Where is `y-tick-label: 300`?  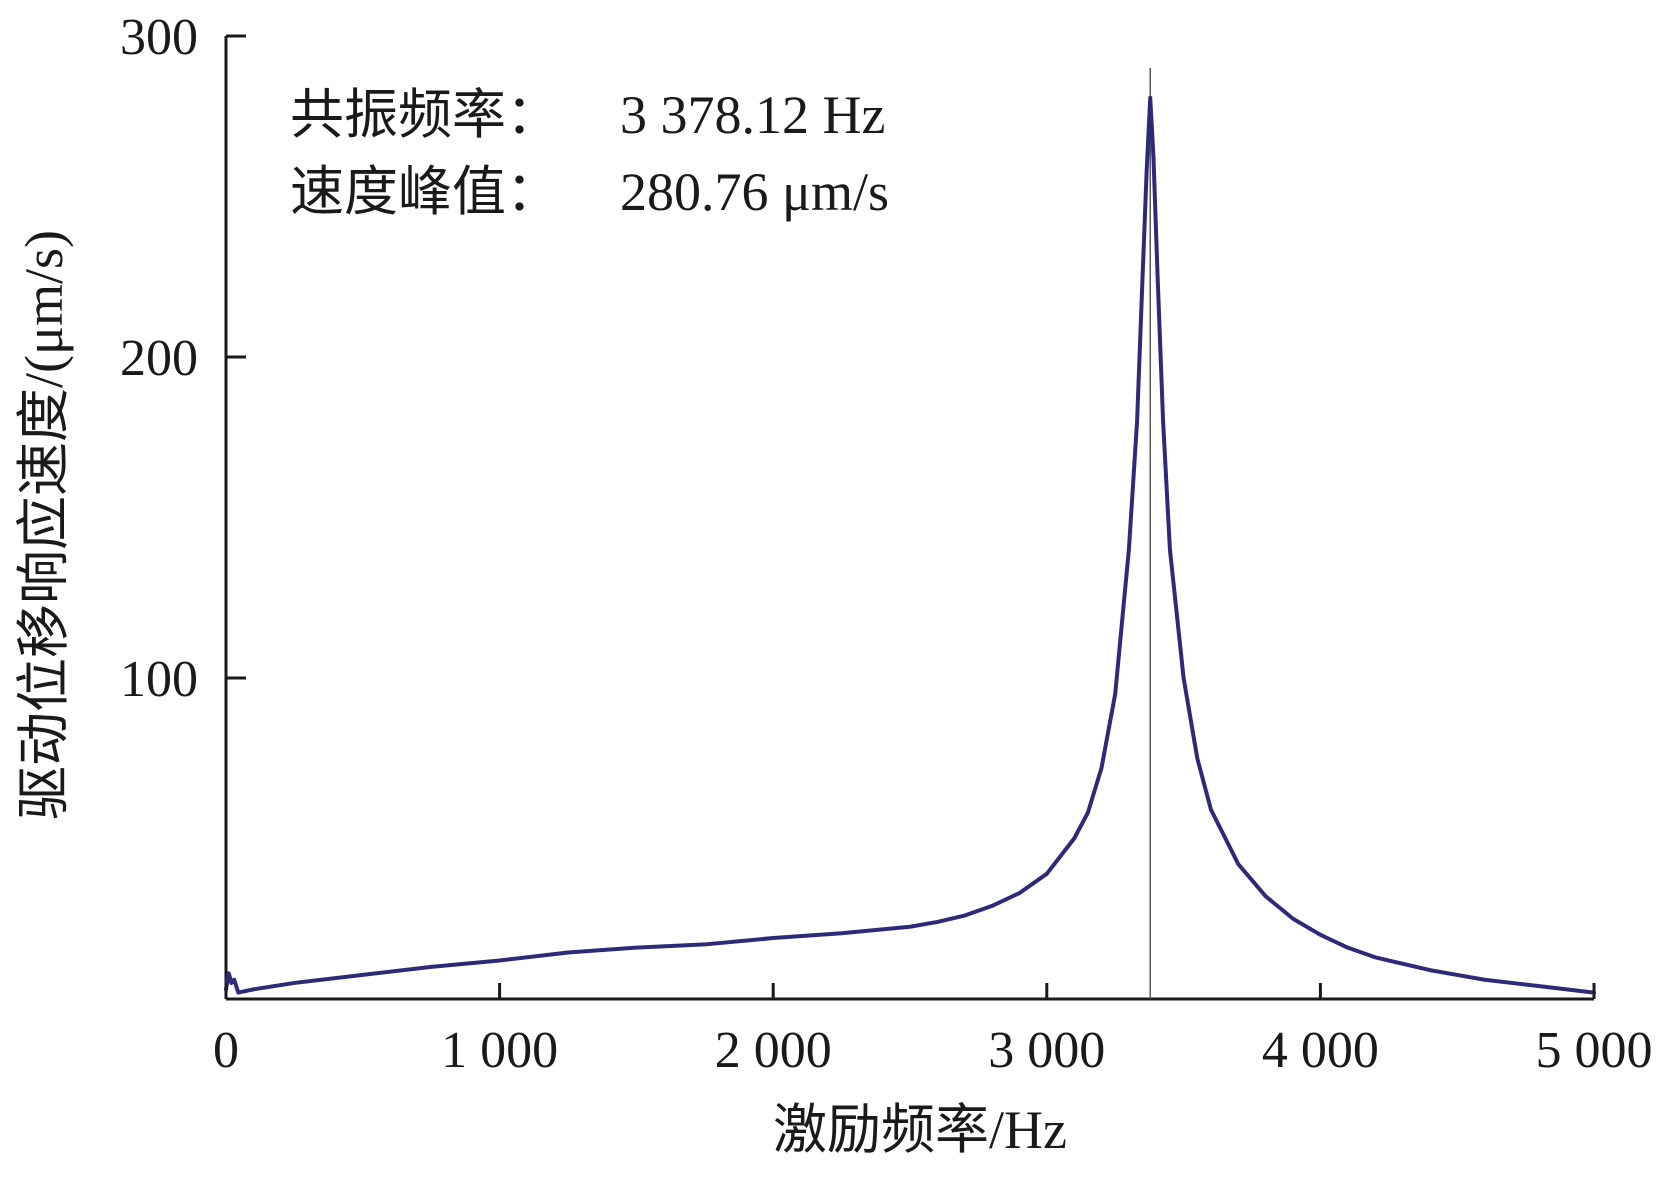 y-tick-label: 300 is located at coordinates (159, 37).